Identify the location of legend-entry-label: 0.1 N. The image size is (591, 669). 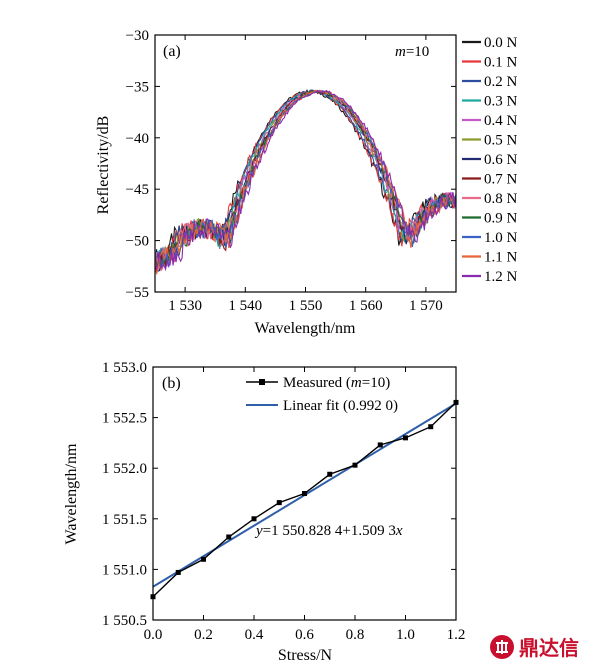
(501, 63).